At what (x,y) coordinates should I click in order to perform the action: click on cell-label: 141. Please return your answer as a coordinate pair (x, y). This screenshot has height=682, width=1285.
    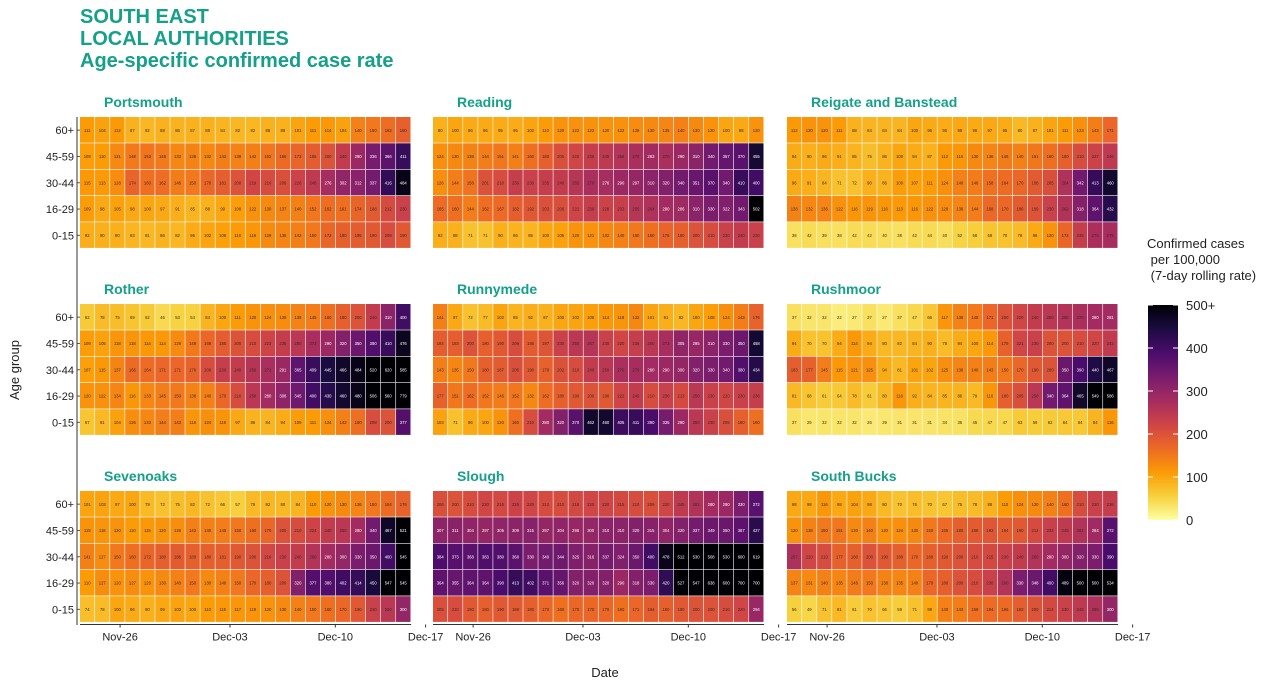
    Looking at the image, I should click on (516, 156).